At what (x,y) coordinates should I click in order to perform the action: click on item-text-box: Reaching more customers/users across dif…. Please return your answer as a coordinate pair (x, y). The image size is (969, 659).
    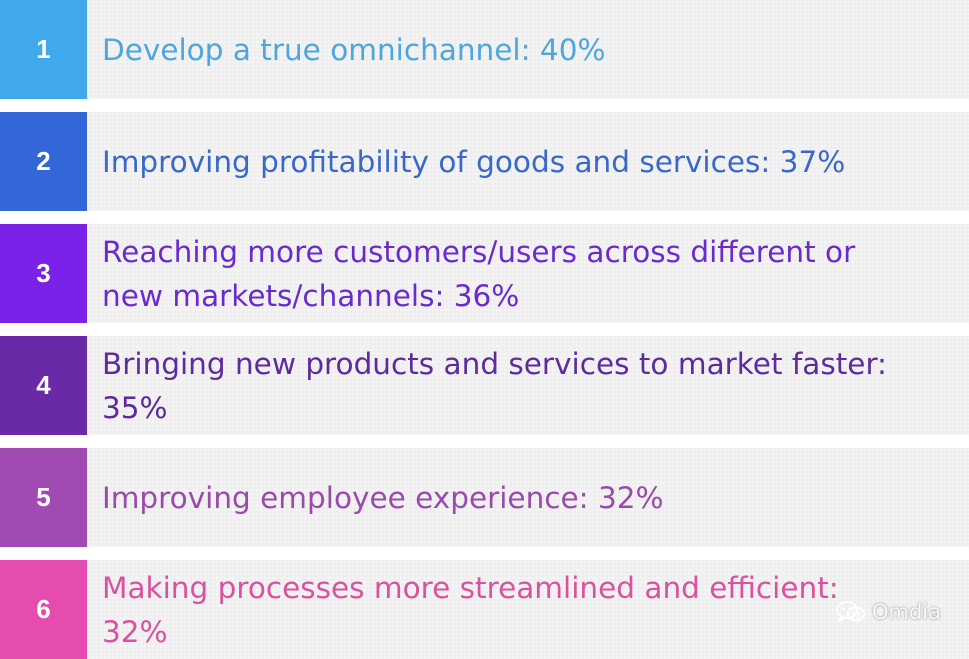
    Looking at the image, I should click on (528, 273).